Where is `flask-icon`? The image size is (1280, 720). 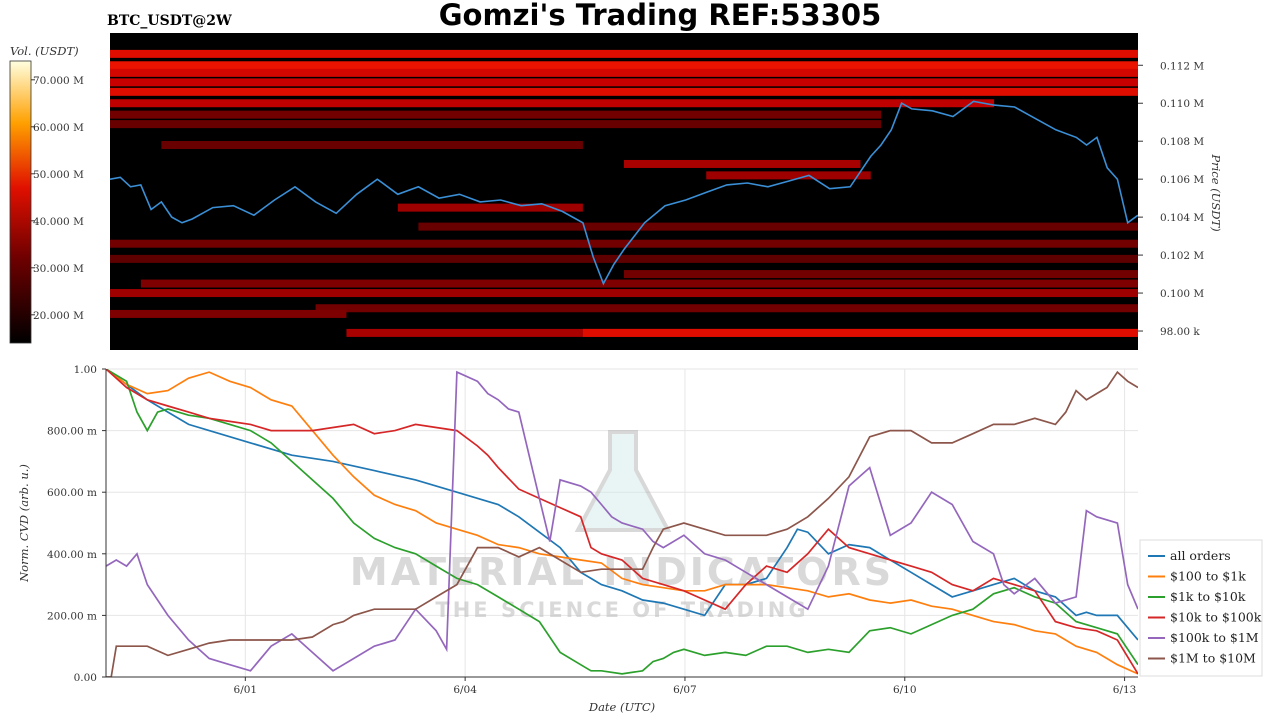 flask-icon is located at coordinates (623, 481).